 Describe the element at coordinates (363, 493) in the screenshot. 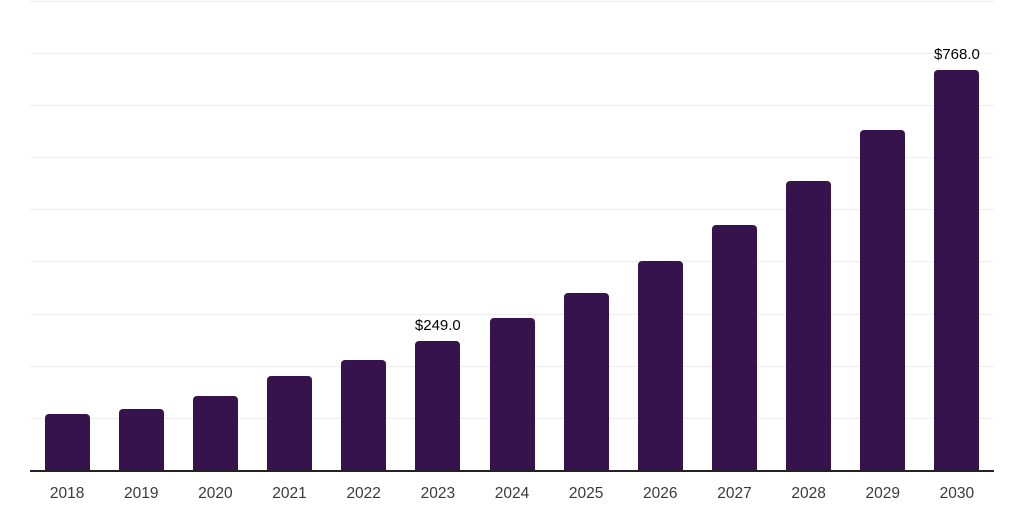

I see `x-tick-label-2022: 2022` at that location.